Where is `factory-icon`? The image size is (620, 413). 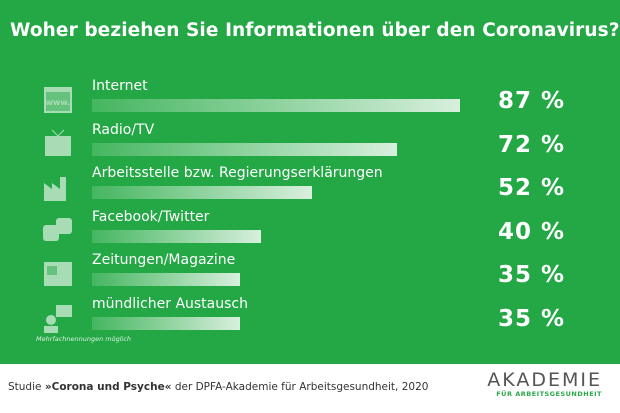 factory-icon is located at coordinates (55, 189).